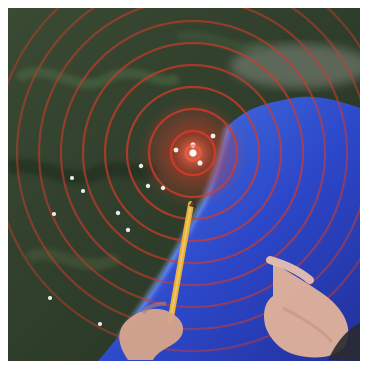 The width and height of the screenshot is (366, 367). Describe the element at coordinates (181, 262) in the screenshot. I see `pencil-icon` at that location.